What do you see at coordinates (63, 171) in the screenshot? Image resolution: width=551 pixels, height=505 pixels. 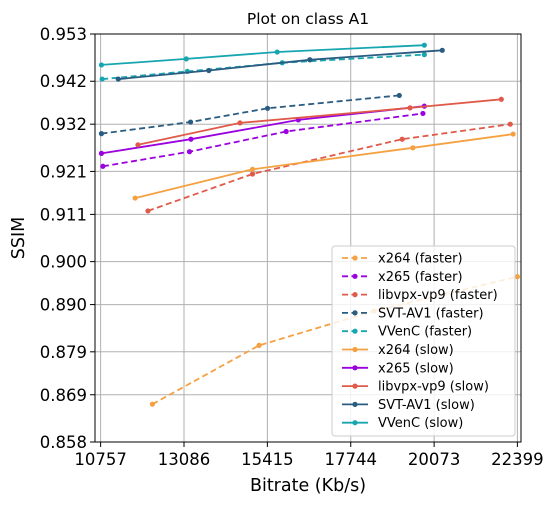 I see `y-tick-label: 0.921` at bounding box center [63, 171].